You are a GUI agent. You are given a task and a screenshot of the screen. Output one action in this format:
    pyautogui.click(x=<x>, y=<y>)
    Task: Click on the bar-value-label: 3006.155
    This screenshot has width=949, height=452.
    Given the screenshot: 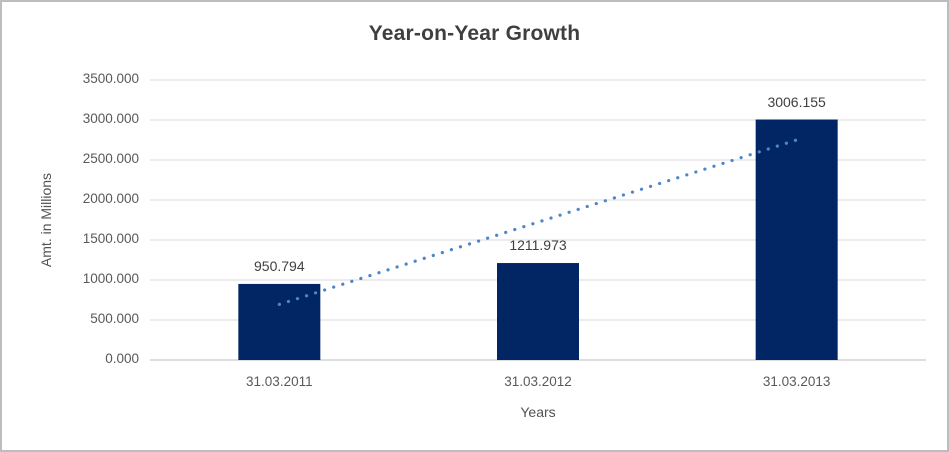 What is the action you would take?
    pyautogui.click(x=796, y=101)
    